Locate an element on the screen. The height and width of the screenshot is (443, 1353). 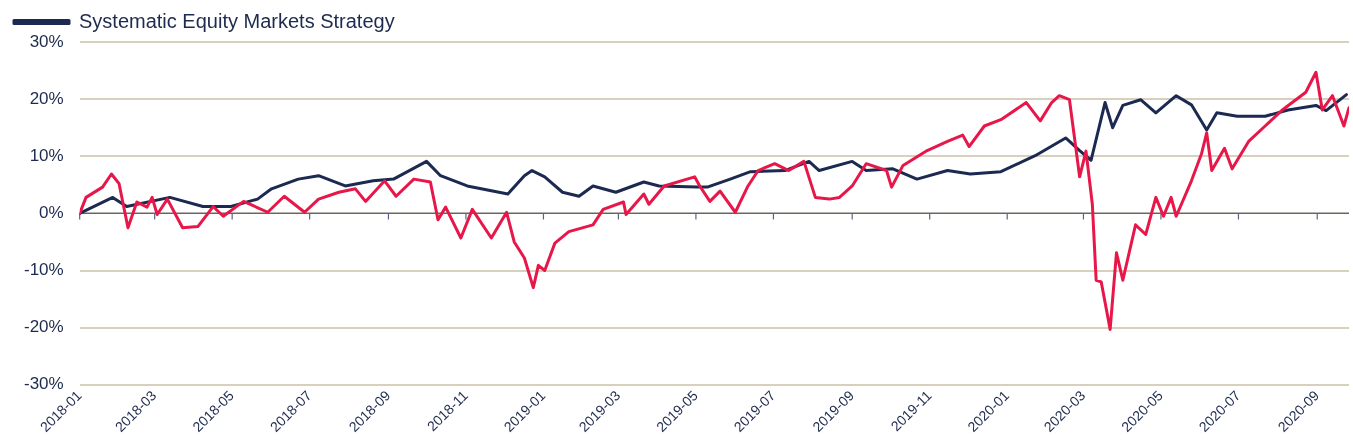
y-tick-label: -20% is located at coordinates (44, 327).